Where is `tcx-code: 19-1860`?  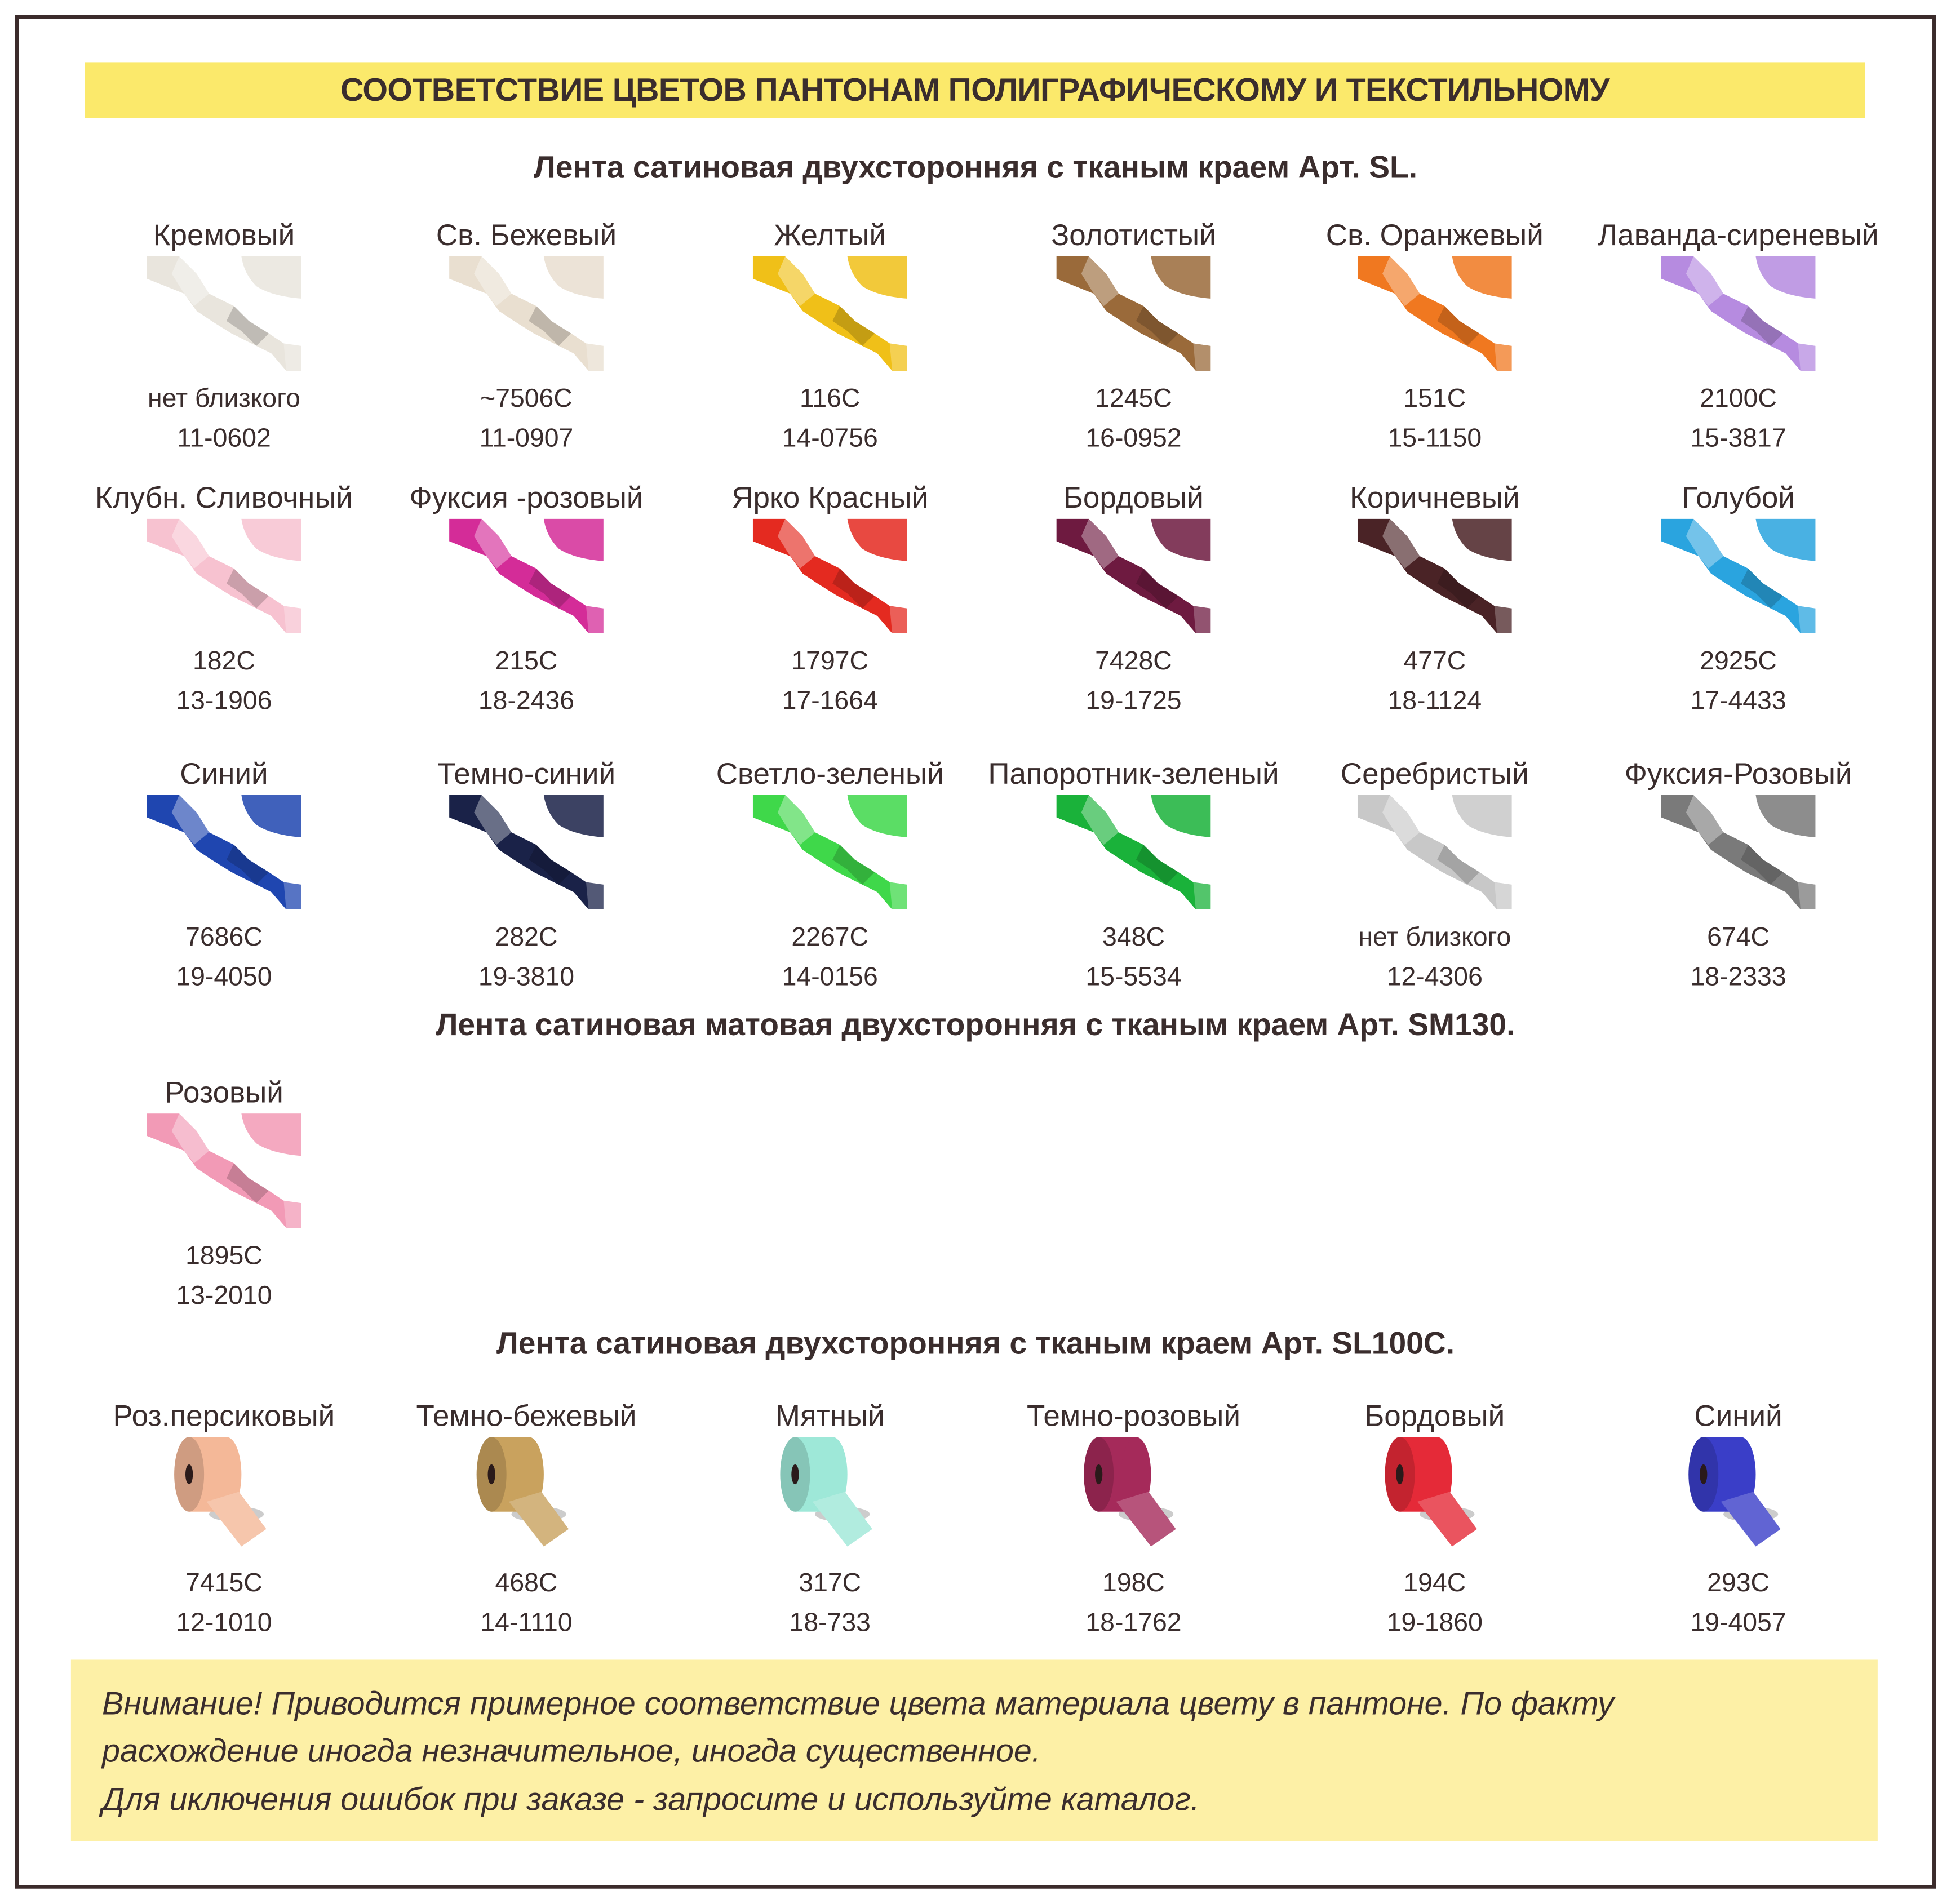
tcx-code: 19-1860 is located at coordinates (1434, 1622).